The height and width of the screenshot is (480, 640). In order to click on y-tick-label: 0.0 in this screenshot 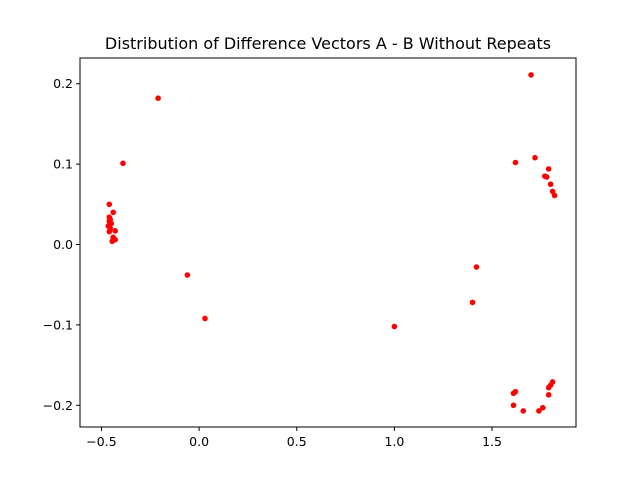, I will do `click(63, 244)`.